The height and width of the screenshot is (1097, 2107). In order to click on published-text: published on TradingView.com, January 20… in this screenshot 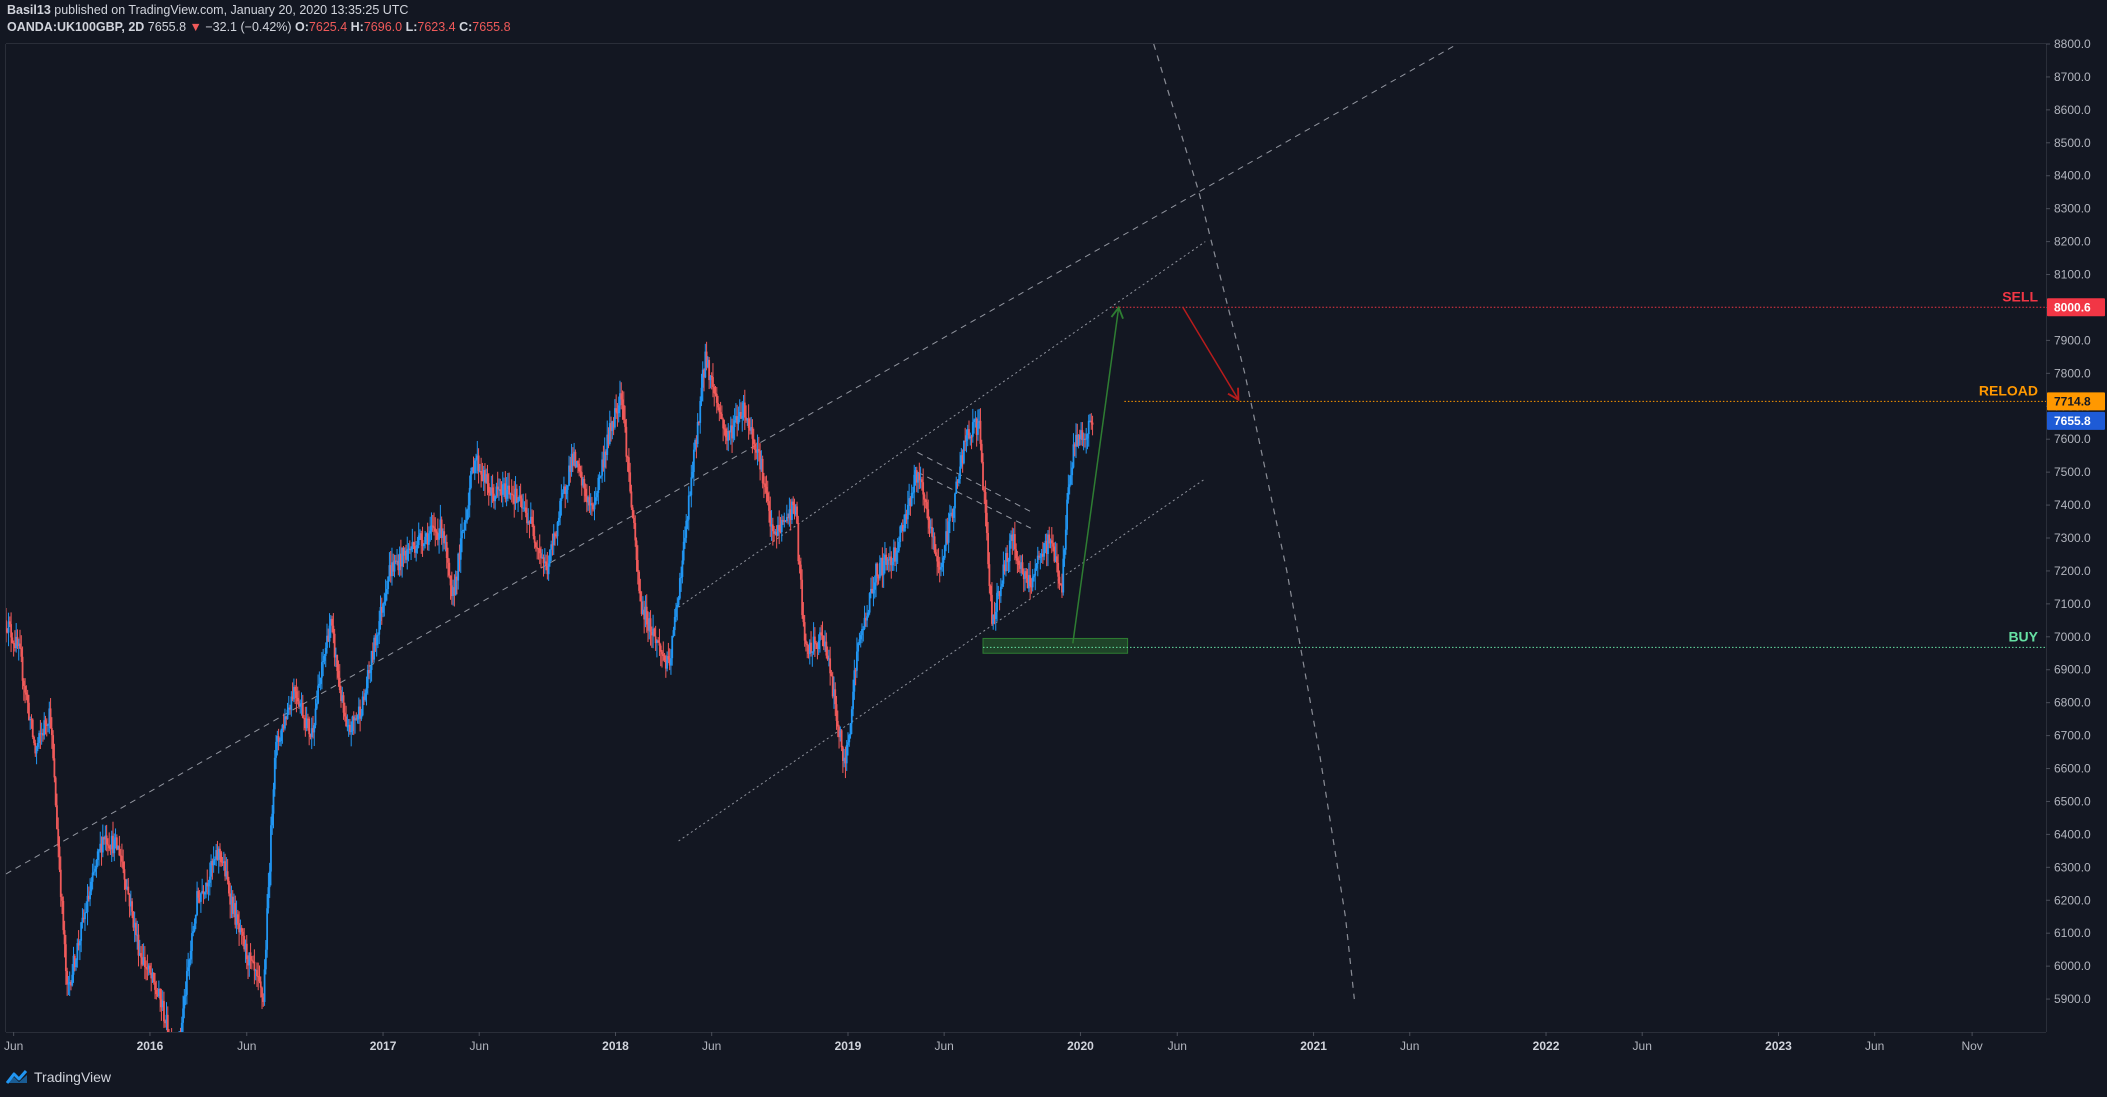, I will do `click(231, 10)`.